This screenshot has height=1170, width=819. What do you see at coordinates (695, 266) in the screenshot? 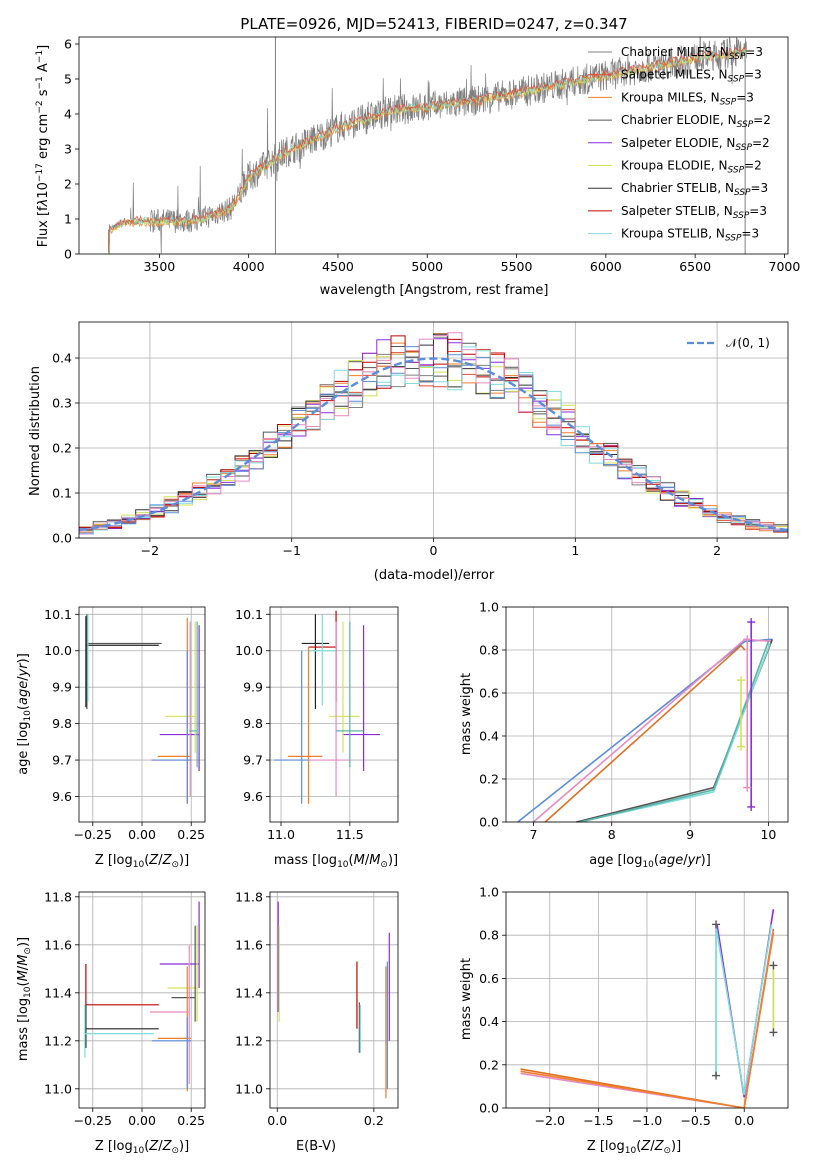
I see `x-tick-label: 6500` at bounding box center [695, 266].